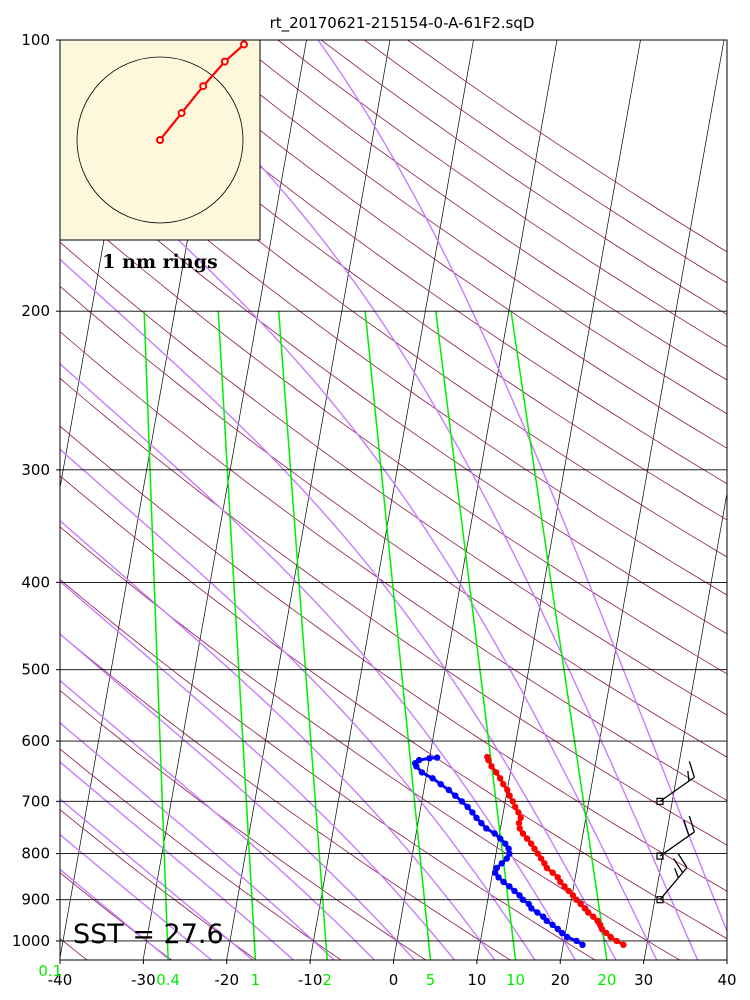 This screenshot has width=750, height=1000. Describe the element at coordinates (35, 40) in the screenshot. I see `pressure-tick-label: 100` at that location.